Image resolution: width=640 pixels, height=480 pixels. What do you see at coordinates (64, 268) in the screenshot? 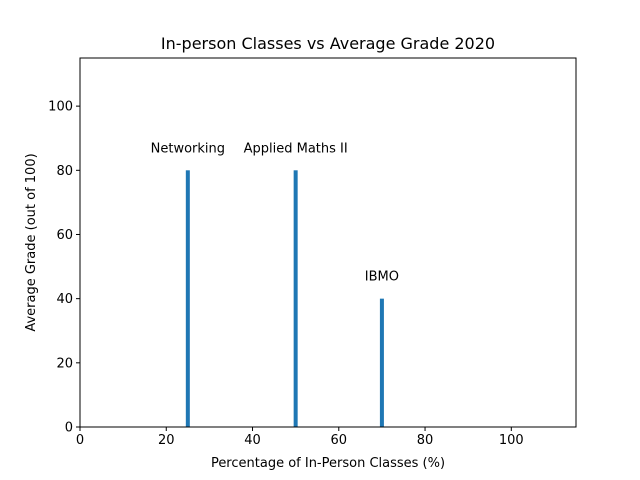
I see `y-axis: 0 20 40 60 80 100` at bounding box center [64, 268].